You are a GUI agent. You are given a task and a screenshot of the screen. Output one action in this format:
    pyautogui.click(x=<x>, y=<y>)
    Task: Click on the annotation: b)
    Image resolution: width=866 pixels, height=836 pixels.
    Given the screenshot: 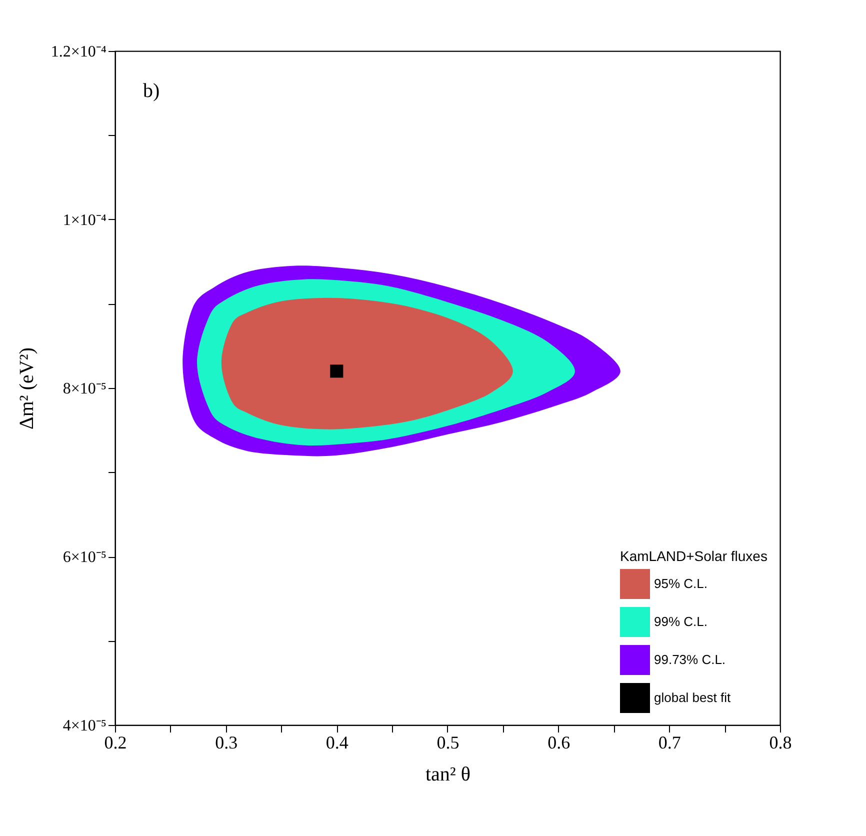 What is the action you would take?
    pyautogui.click(x=151, y=91)
    